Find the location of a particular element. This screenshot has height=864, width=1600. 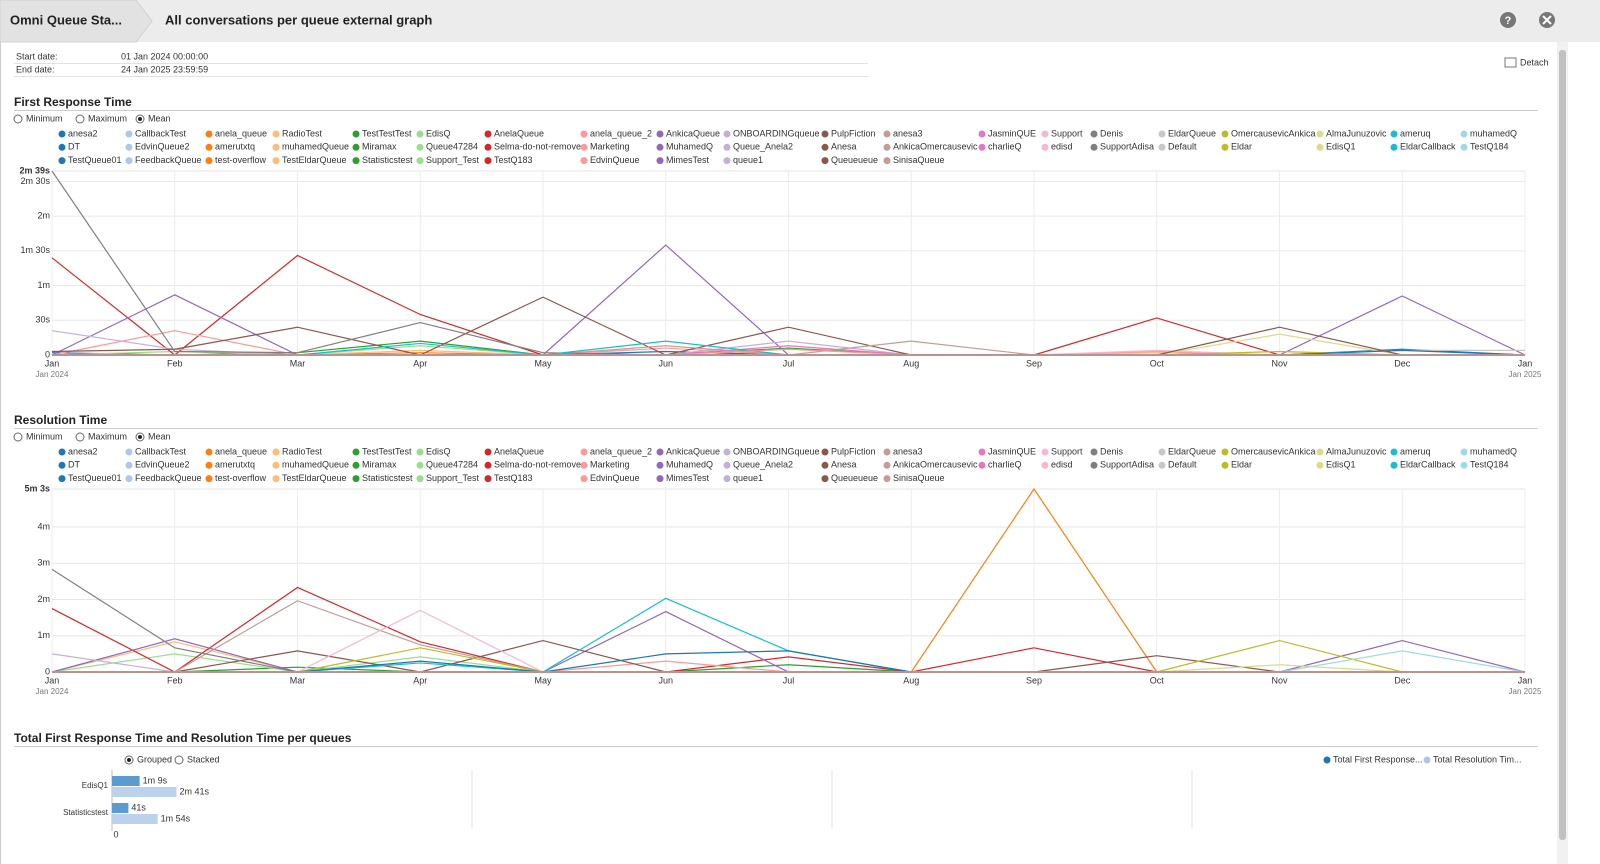

legend-label: JasminQUE is located at coordinates (1012, 451).